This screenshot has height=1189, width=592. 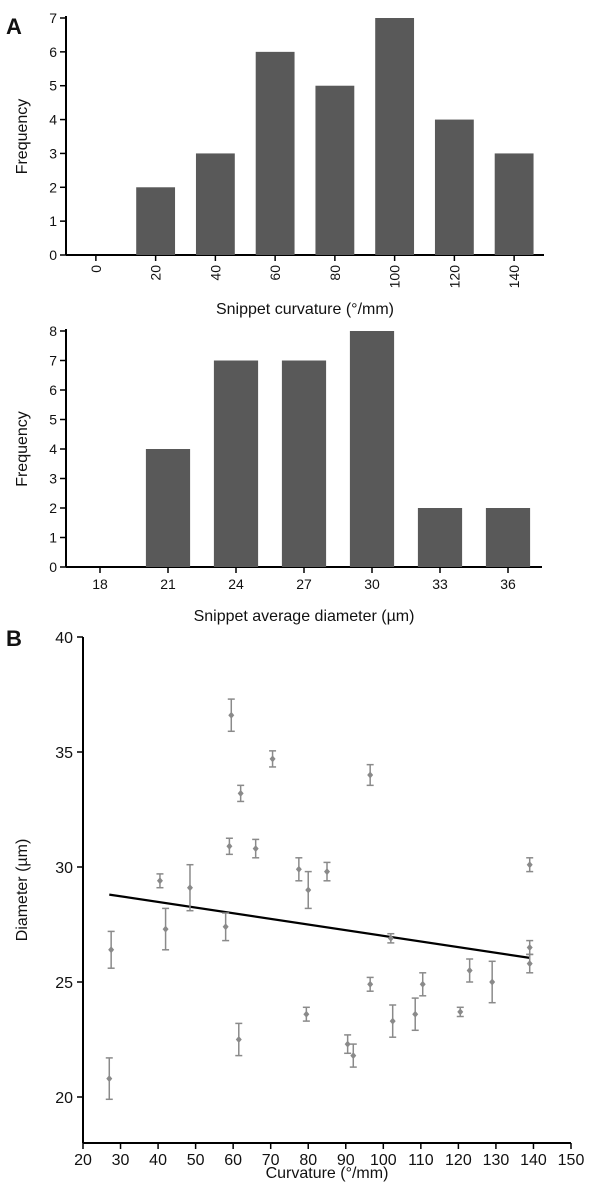 What do you see at coordinates (346, 1160) in the screenshot?
I see `scatter-x-tick-label: 90` at bounding box center [346, 1160].